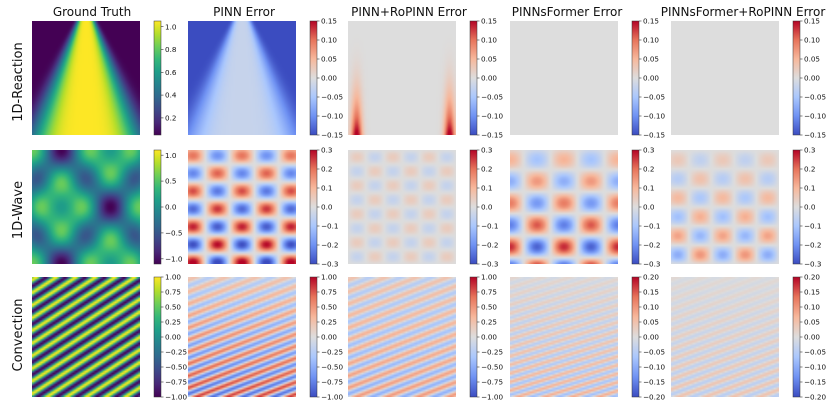  What do you see at coordinates (86, 337) in the screenshot?
I see `heatmap-convection-ground-truth` at bounding box center [86, 337].